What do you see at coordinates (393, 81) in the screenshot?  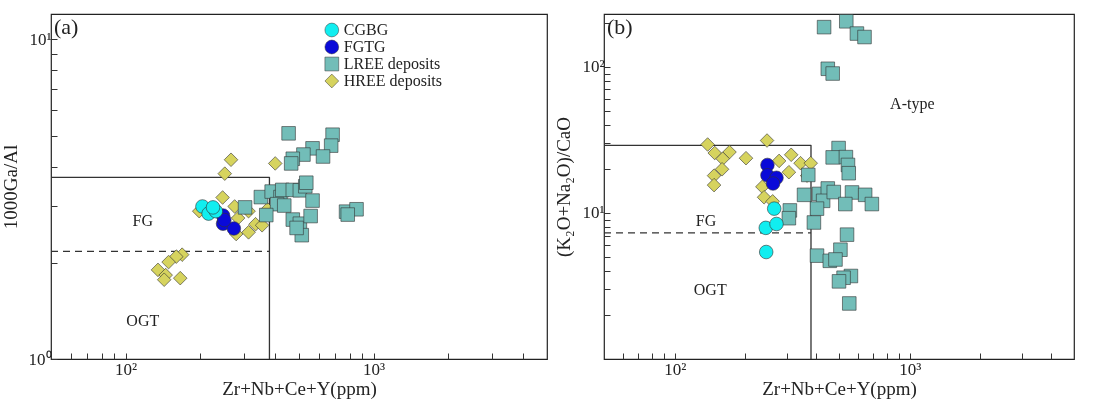 I see `legend-label: HREE deposits` at bounding box center [393, 81].